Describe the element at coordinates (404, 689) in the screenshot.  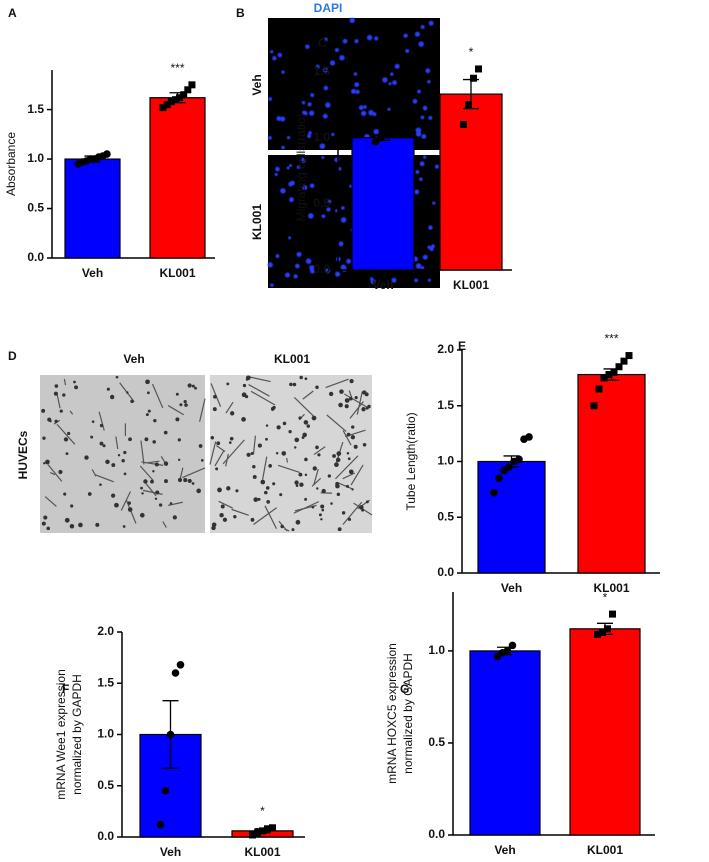
I see `panel-letter: G` at that location.